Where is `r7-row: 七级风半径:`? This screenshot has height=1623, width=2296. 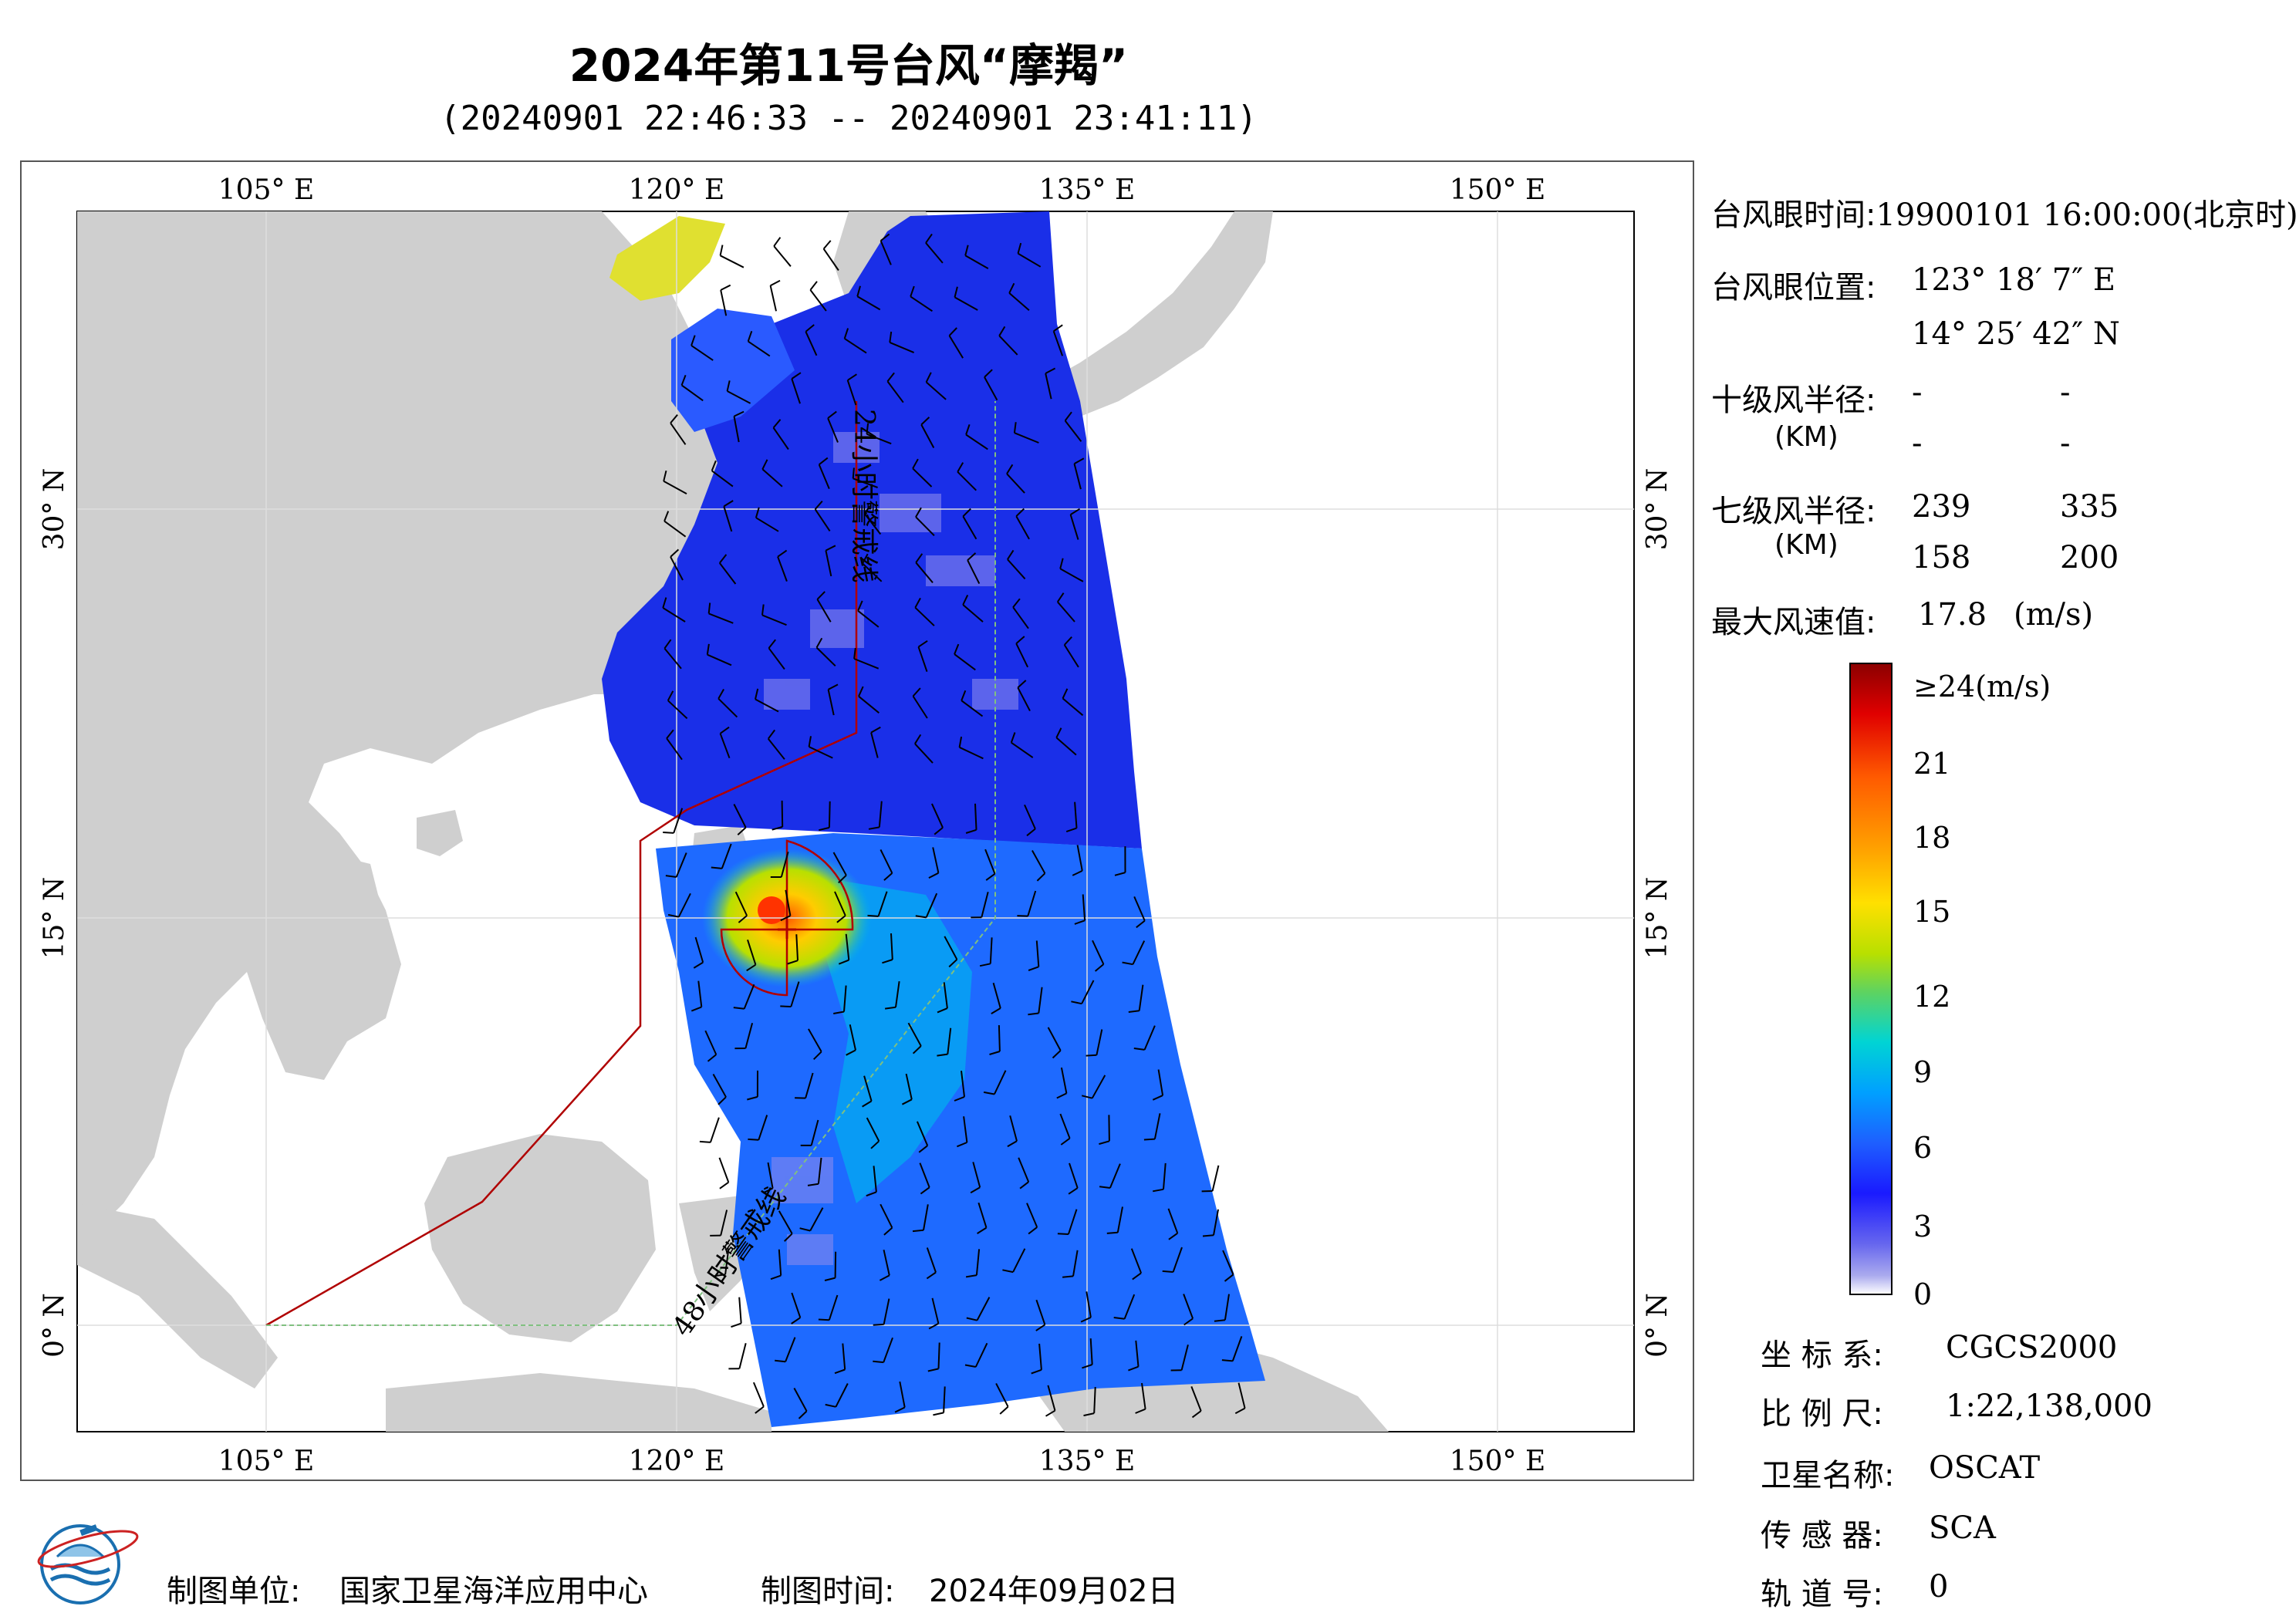 r7-row: 七级风半径: is located at coordinates (1793, 508).